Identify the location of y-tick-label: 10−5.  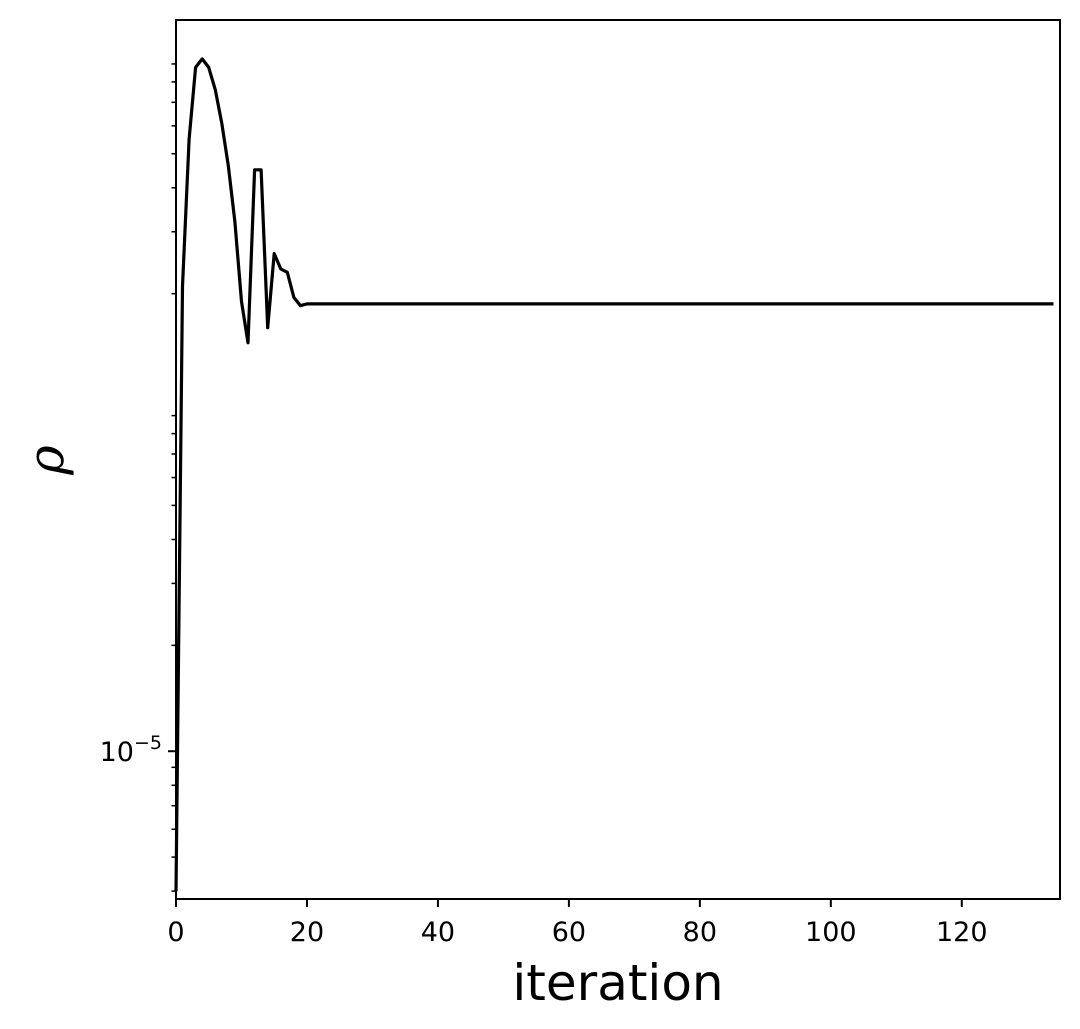
(131, 750).